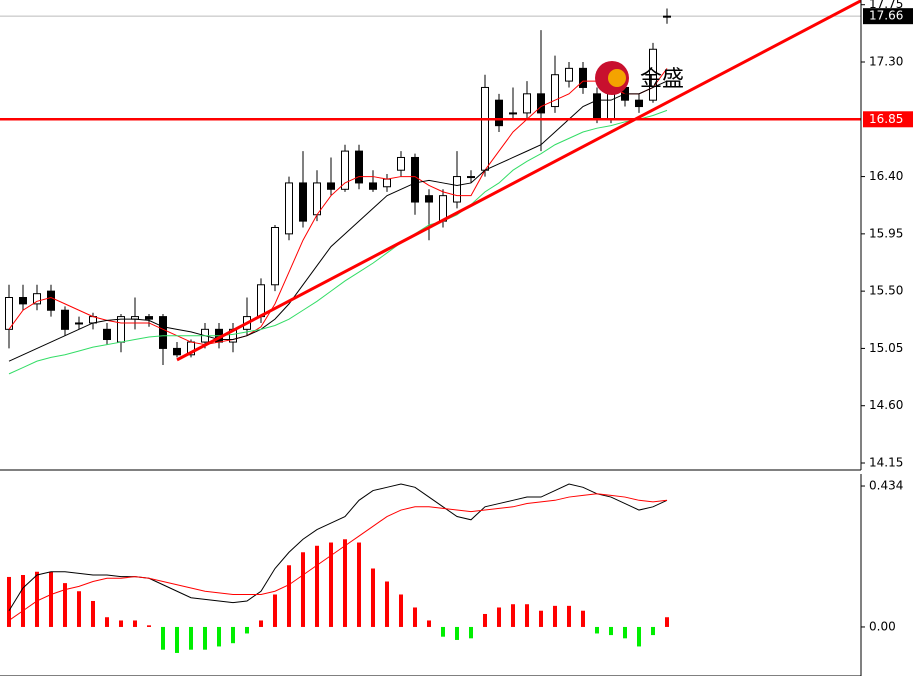 The image size is (914, 676). Describe the element at coordinates (617, 78) in the screenshot. I see `logo-icon-inner` at that location.